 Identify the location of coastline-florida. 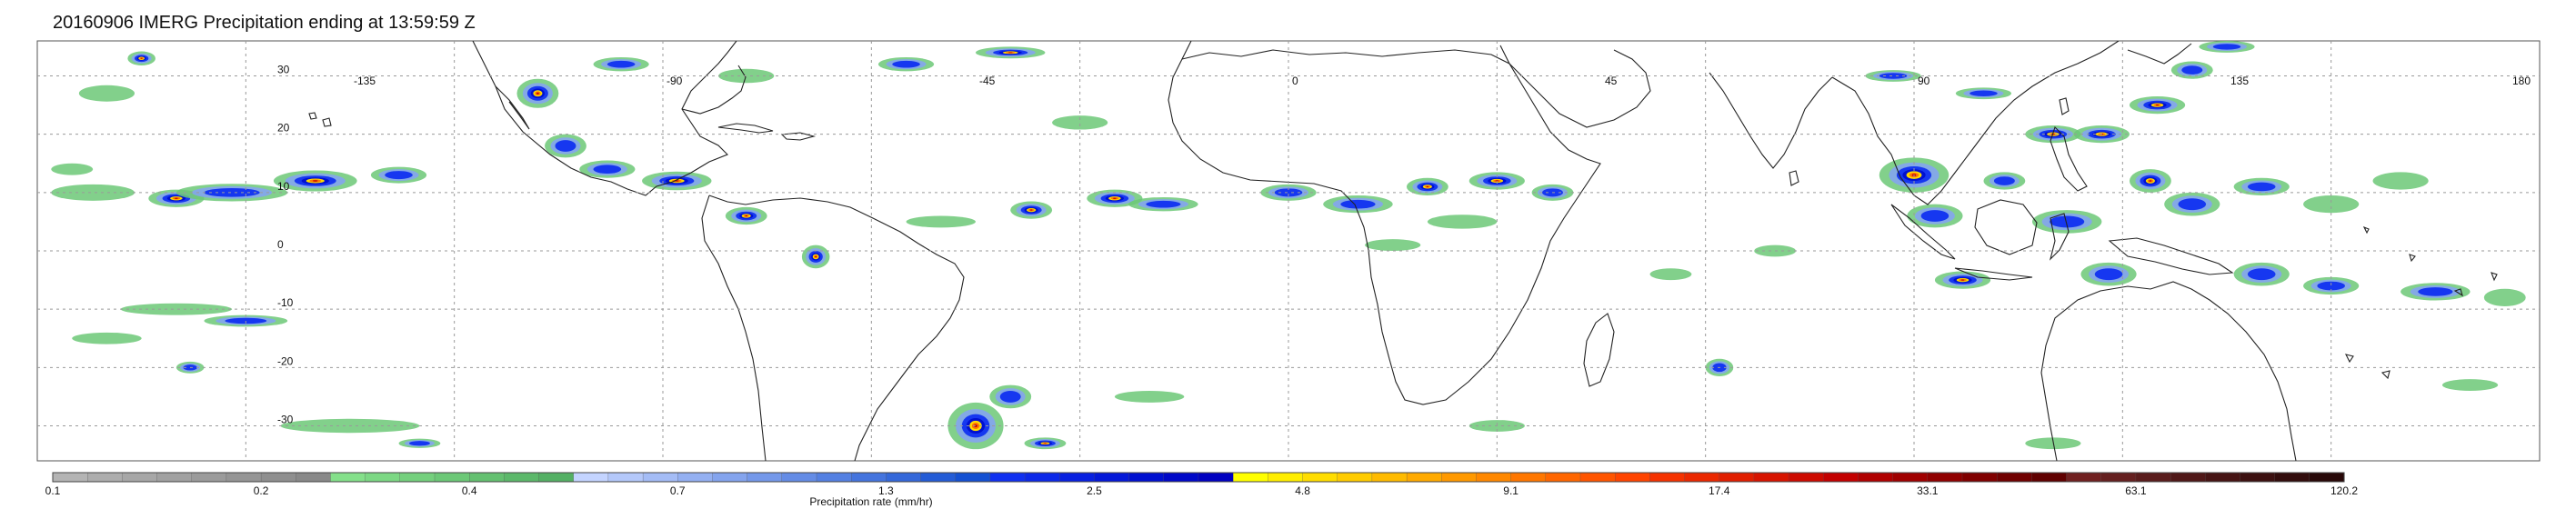
(714, 90).